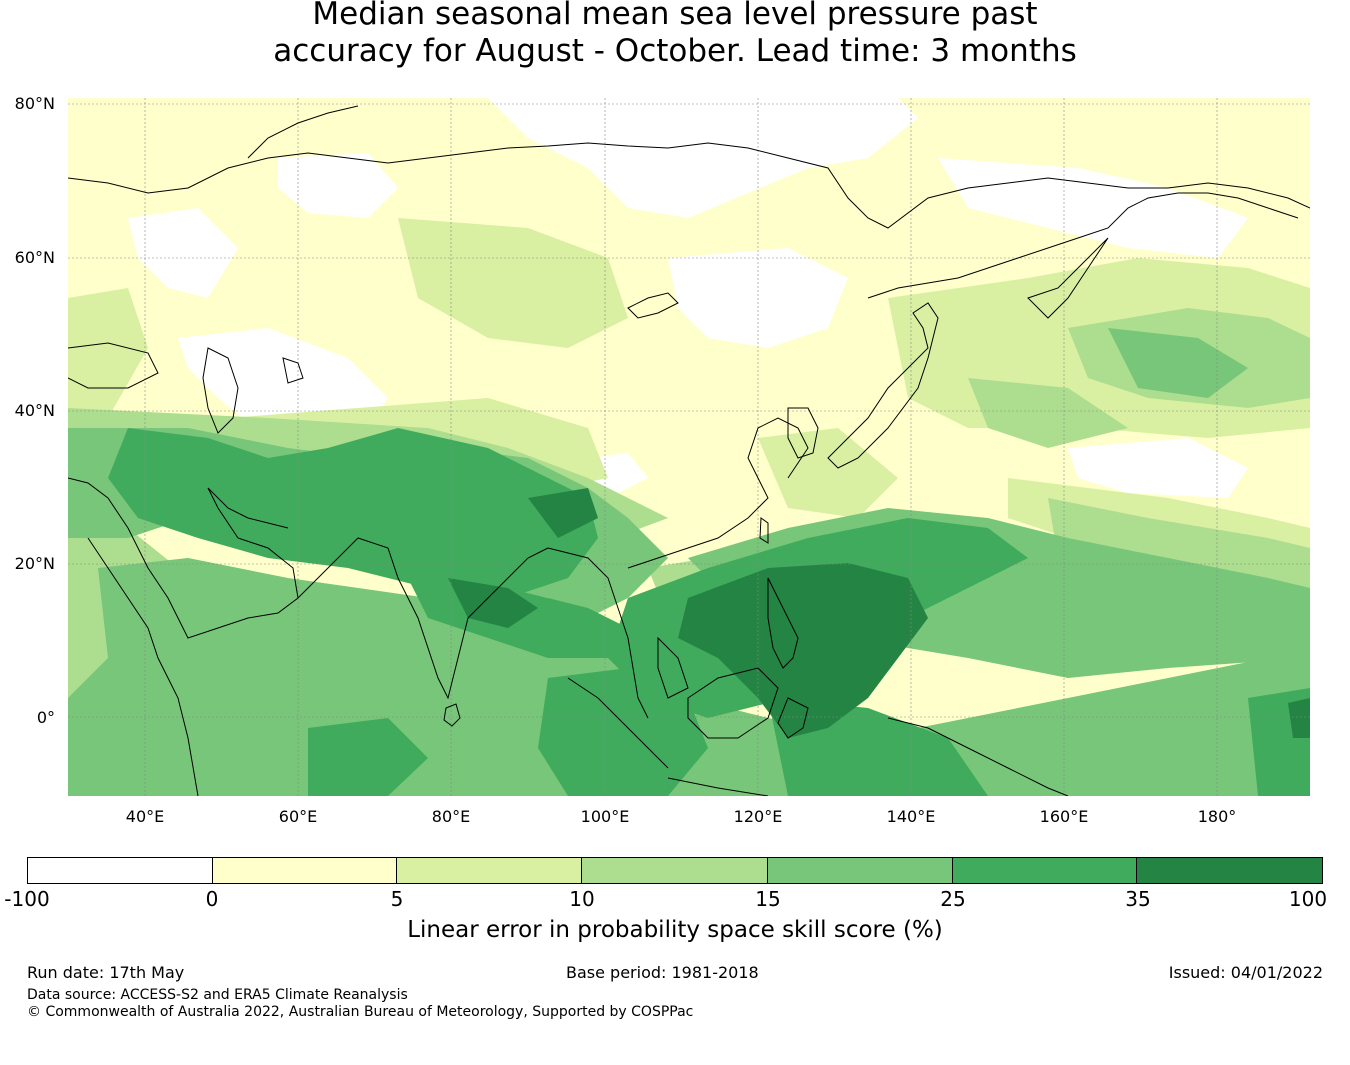 The image size is (1350, 1065). What do you see at coordinates (34, 410) in the screenshot?
I see `lat-label-40n: 40°N` at bounding box center [34, 410].